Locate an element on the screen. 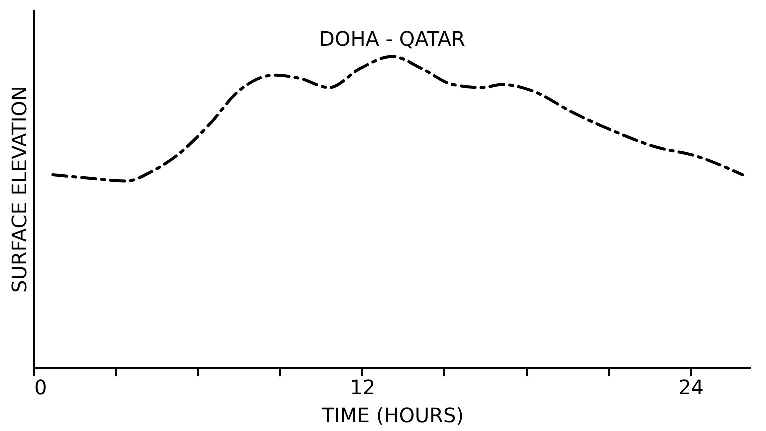 Image resolution: width=766 pixels, height=431 pixels. chart-title: DOHA - QATAR is located at coordinates (393, 39).